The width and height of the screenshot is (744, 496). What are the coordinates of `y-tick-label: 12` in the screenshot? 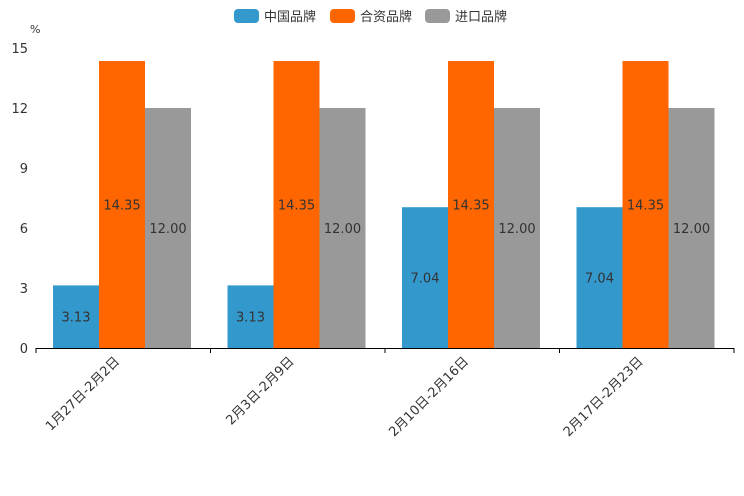 It's located at (19, 109).